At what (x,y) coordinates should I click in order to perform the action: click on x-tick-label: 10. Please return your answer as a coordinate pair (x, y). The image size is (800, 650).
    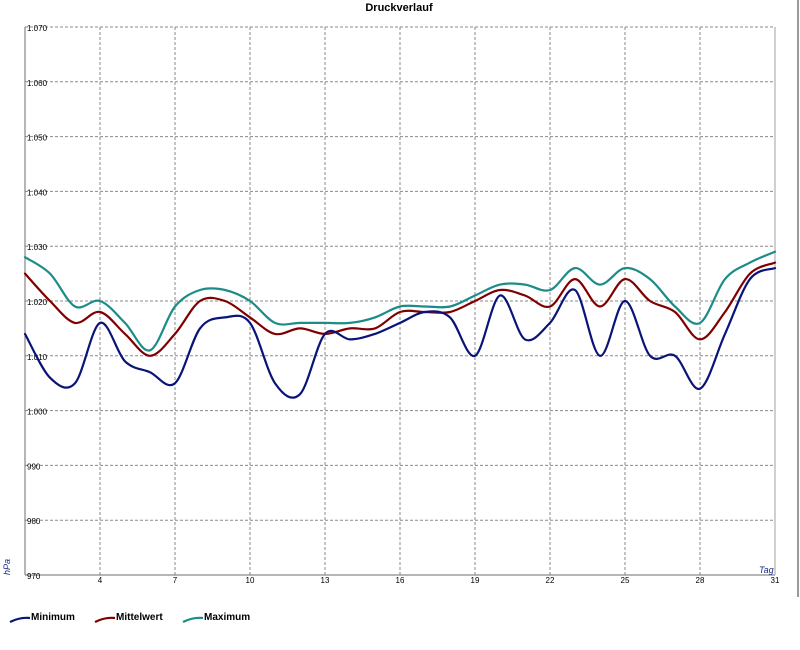
    Looking at the image, I should click on (250, 580).